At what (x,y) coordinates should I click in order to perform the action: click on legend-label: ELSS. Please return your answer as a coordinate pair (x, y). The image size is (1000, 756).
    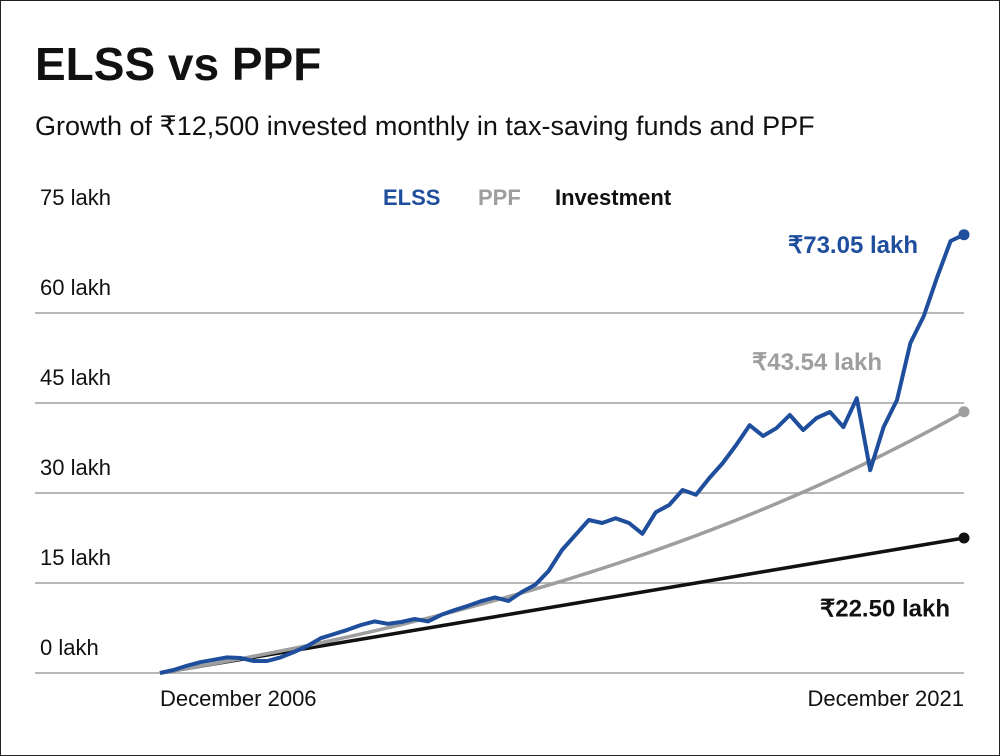
    Looking at the image, I should click on (411, 197).